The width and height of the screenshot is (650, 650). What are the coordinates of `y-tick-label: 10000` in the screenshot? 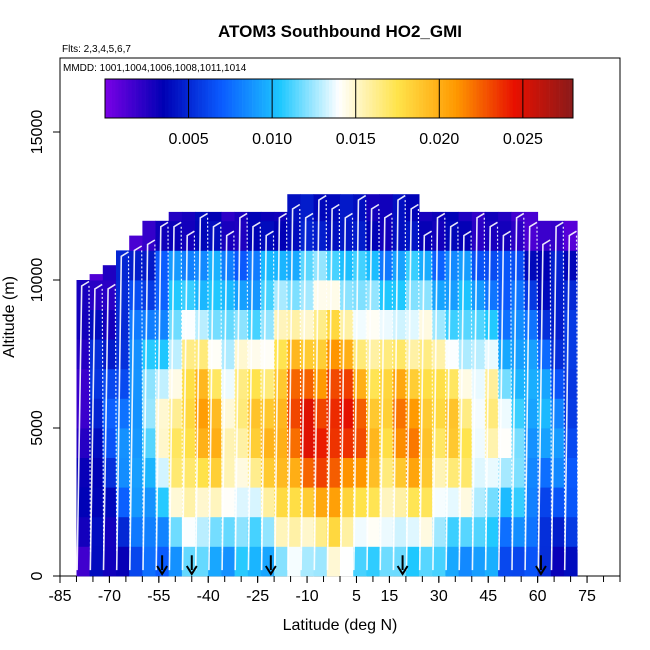 It's located at (37, 280).